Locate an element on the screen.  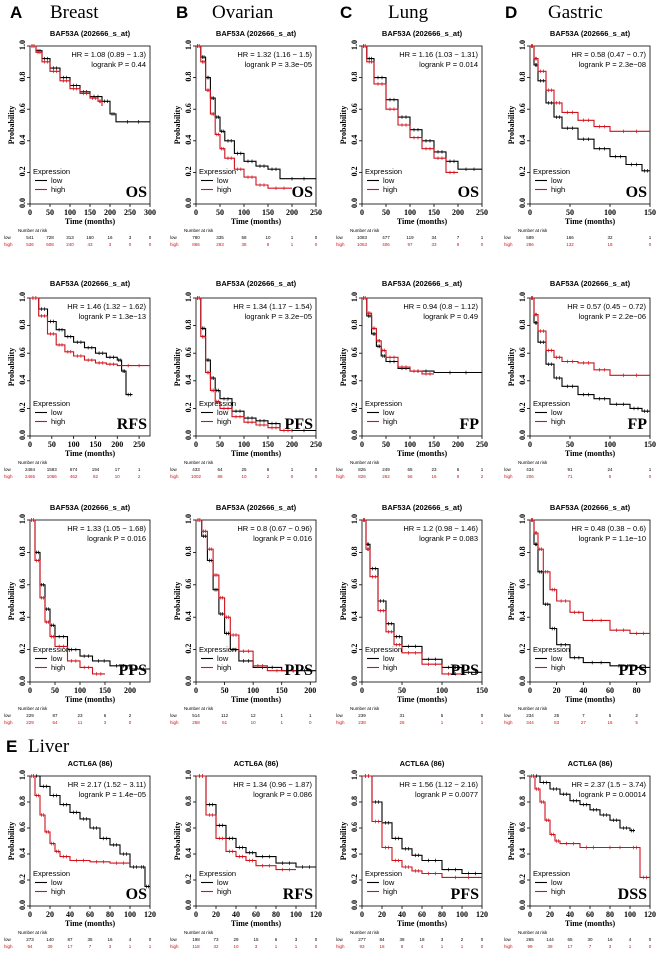
risk-count: 32 is located at coordinates (610, 237).